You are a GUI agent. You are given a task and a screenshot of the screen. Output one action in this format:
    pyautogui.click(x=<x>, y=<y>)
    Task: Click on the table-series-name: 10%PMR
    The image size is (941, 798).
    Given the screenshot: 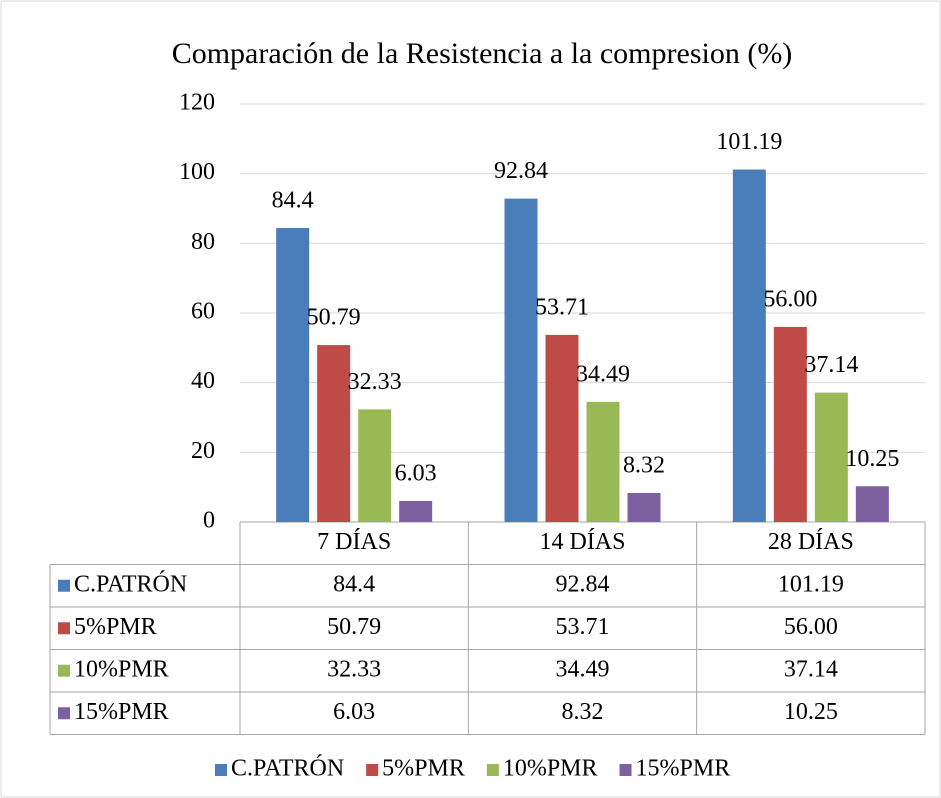 What is the action you would take?
    pyautogui.click(x=121, y=669)
    